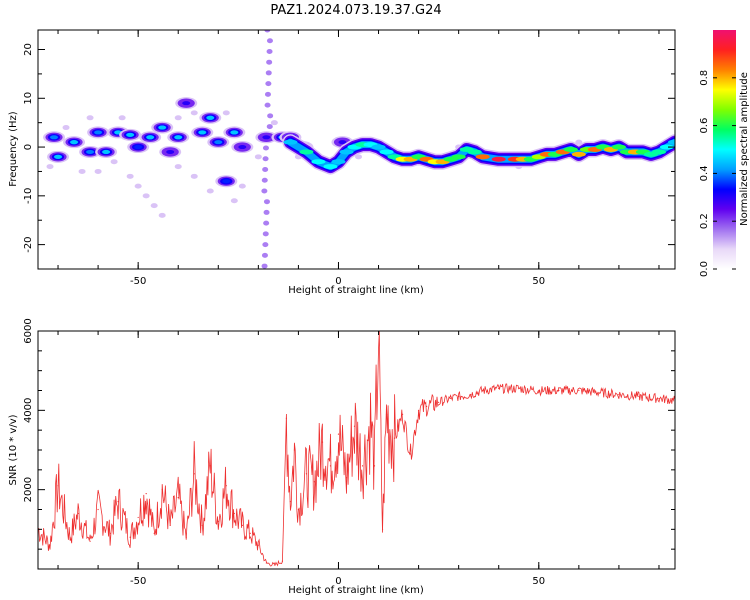 The height and width of the screenshot is (600, 750). What do you see at coordinates (356, 590) in the screenshot?
I see `snr-xlabel: Height of straight line (km)` at bounding box center [356, 590].